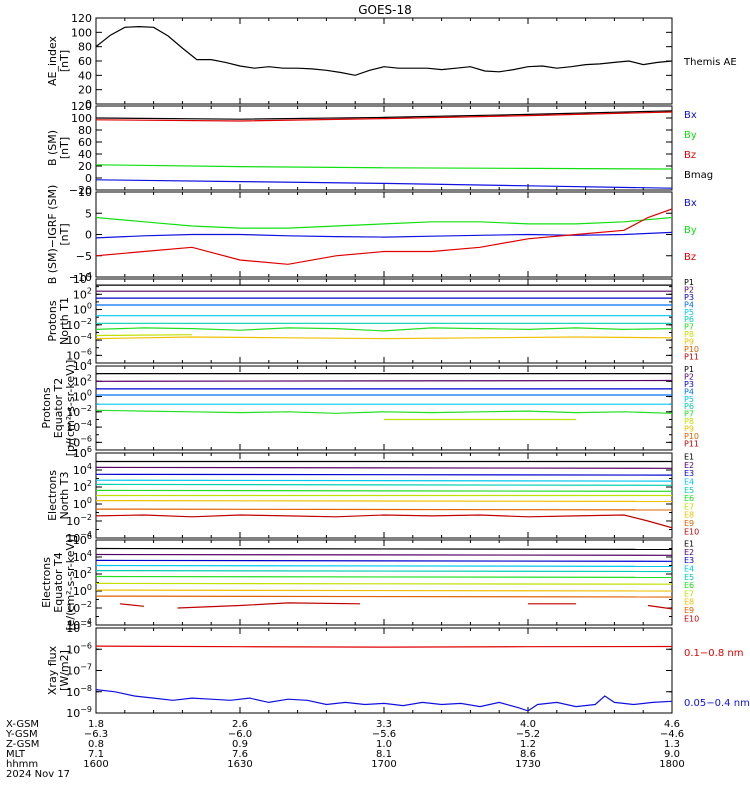 Image resolution: width=750 pixels, height=800 pixels. I want to click on y-tick-label: 40, so click(85, 154).